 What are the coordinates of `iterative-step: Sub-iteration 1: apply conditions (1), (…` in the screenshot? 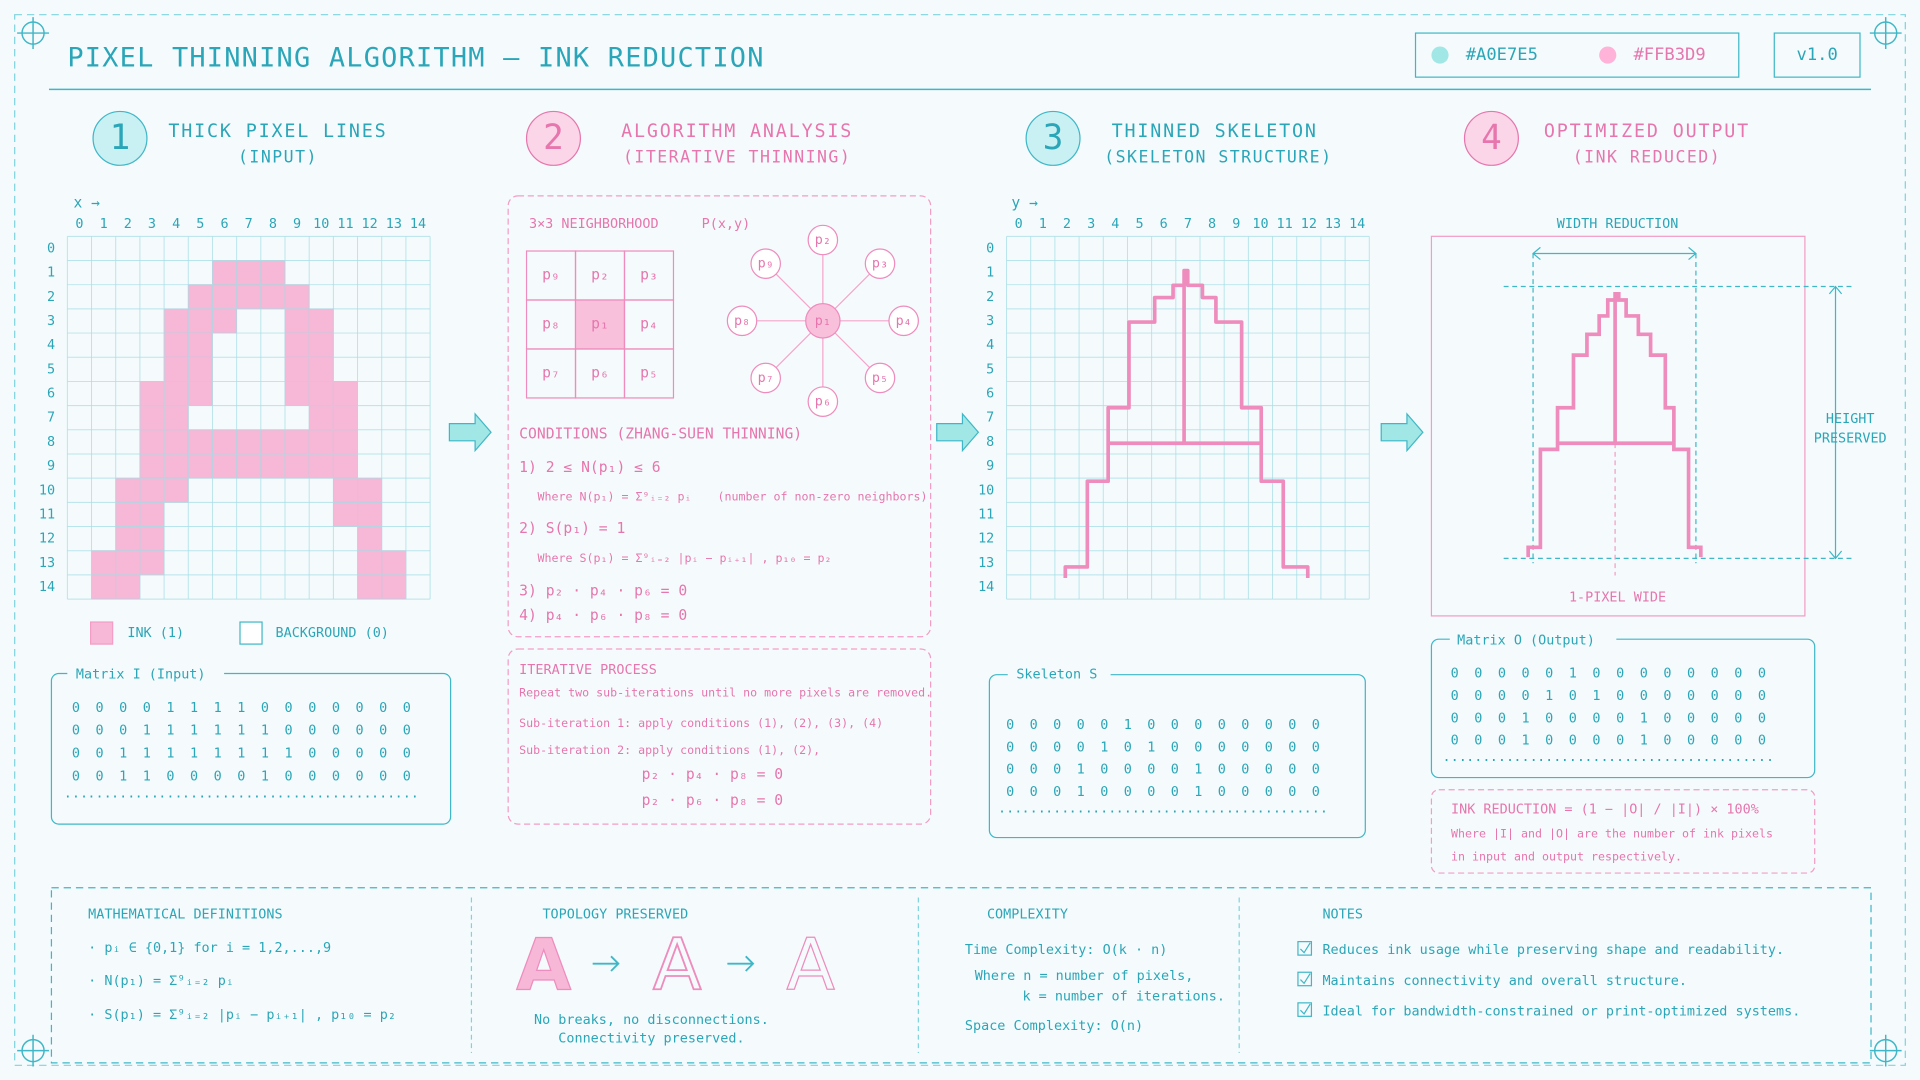 It's located at (701, 723).